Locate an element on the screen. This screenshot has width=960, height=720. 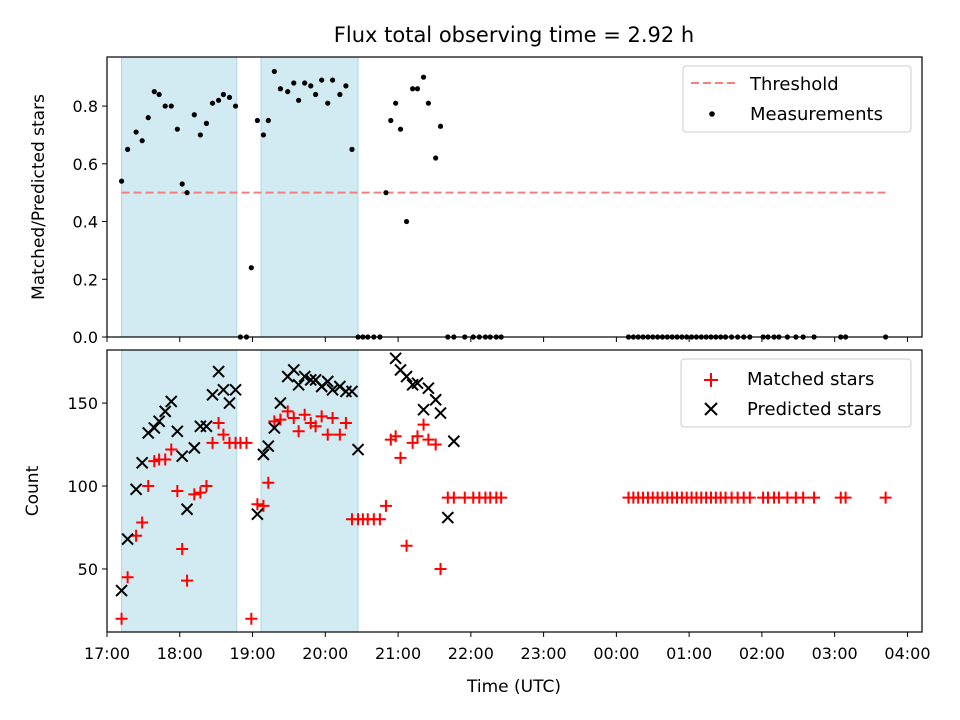
x-axis-label: Time (UTC) is located at coordinates (513, 687).